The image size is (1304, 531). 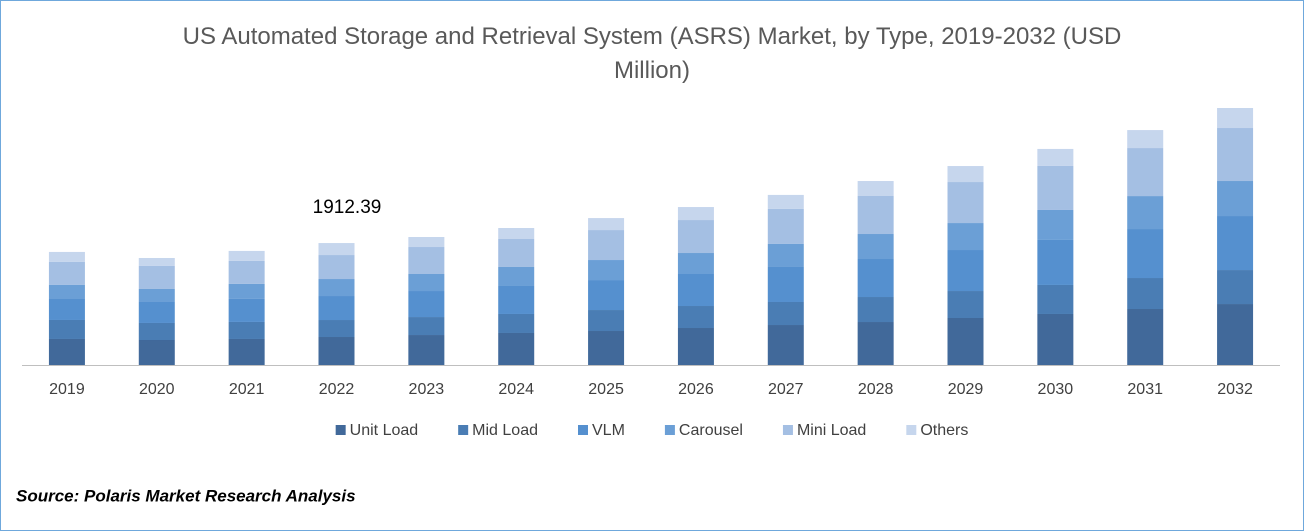 I want to click on annotation: 1912.39, so click(x=347, y=207).